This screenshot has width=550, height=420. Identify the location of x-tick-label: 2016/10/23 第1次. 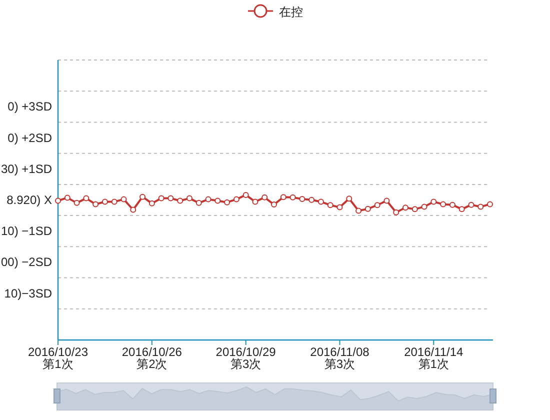
(58, 358).